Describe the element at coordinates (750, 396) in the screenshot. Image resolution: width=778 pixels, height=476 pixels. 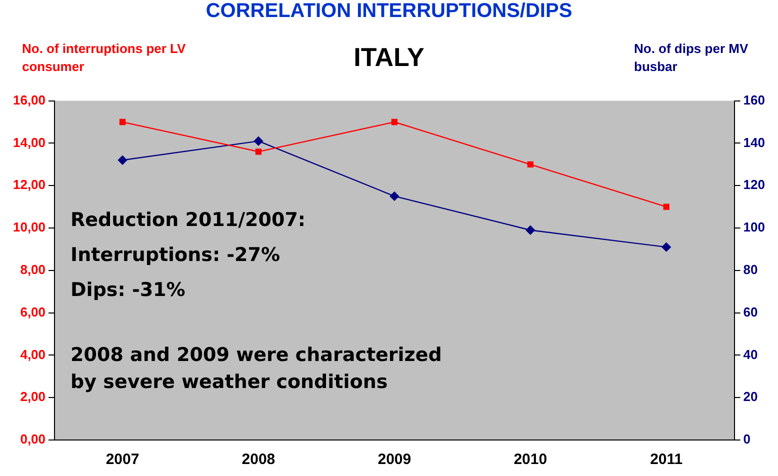
I see `y2-tick-label: 20` at that location.